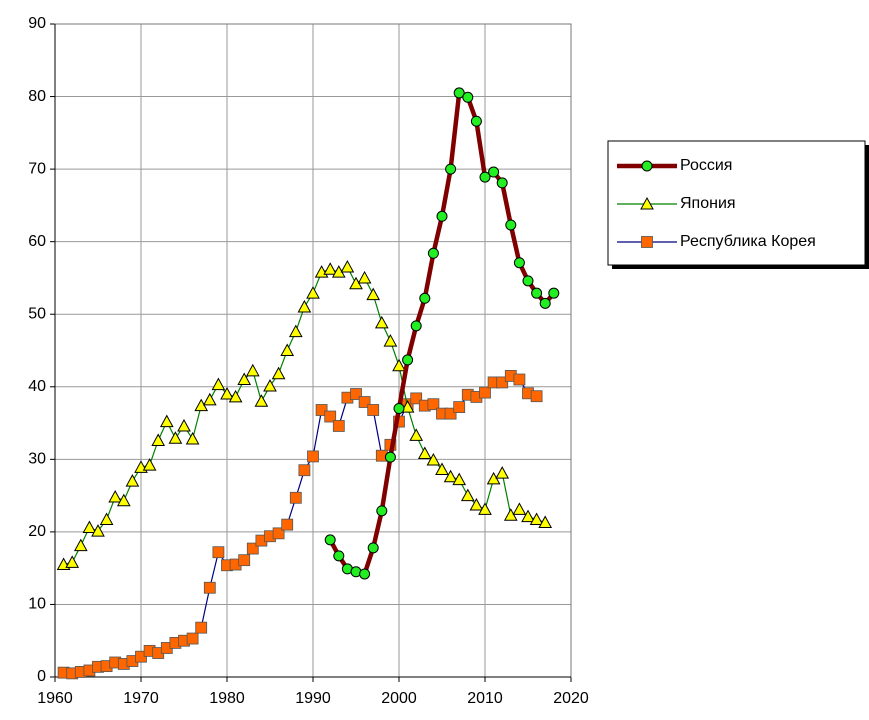  I want to click on x-tick-label: 1960, so click(55, 698).